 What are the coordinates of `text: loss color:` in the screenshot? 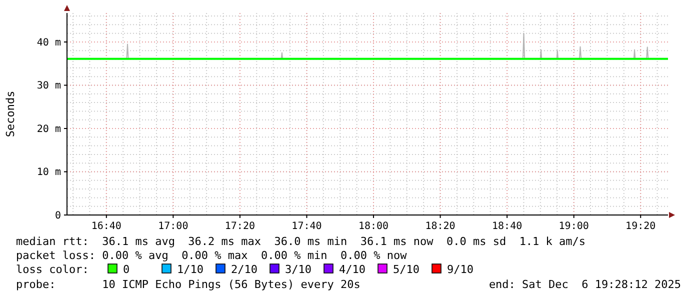 It's located at (52, 269).